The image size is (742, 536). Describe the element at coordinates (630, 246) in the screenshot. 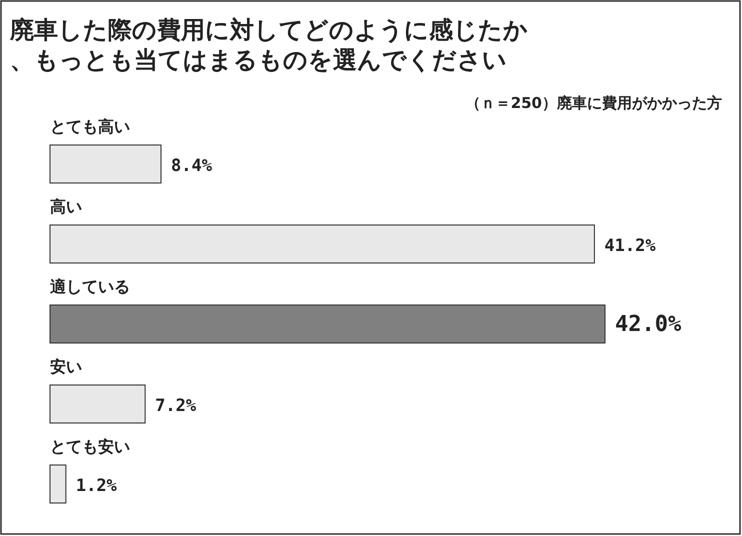

I see `data-label: 41.2%` at that location.